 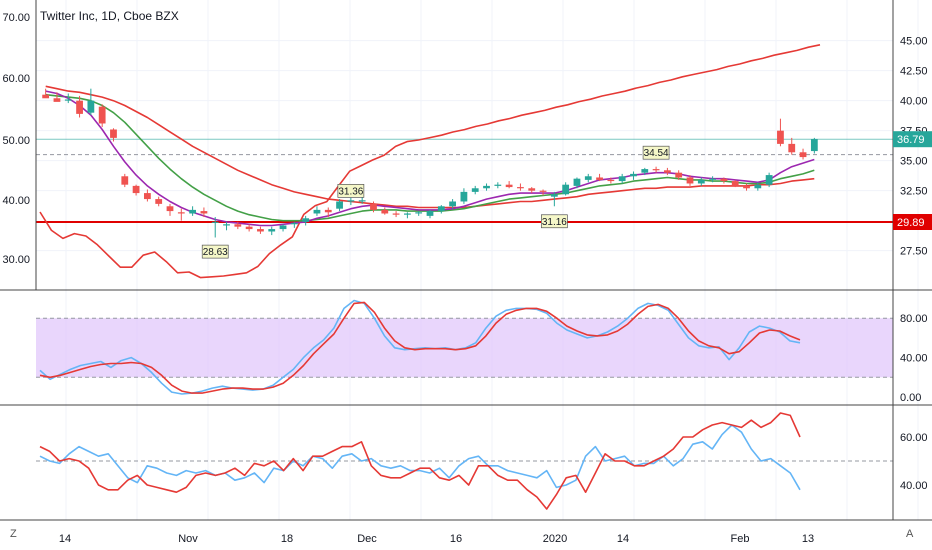 What do you see at coordinates (16, 201) in the screenshot?
I see `left-axis-tick: 40.00` at bounding box center [16, 201].